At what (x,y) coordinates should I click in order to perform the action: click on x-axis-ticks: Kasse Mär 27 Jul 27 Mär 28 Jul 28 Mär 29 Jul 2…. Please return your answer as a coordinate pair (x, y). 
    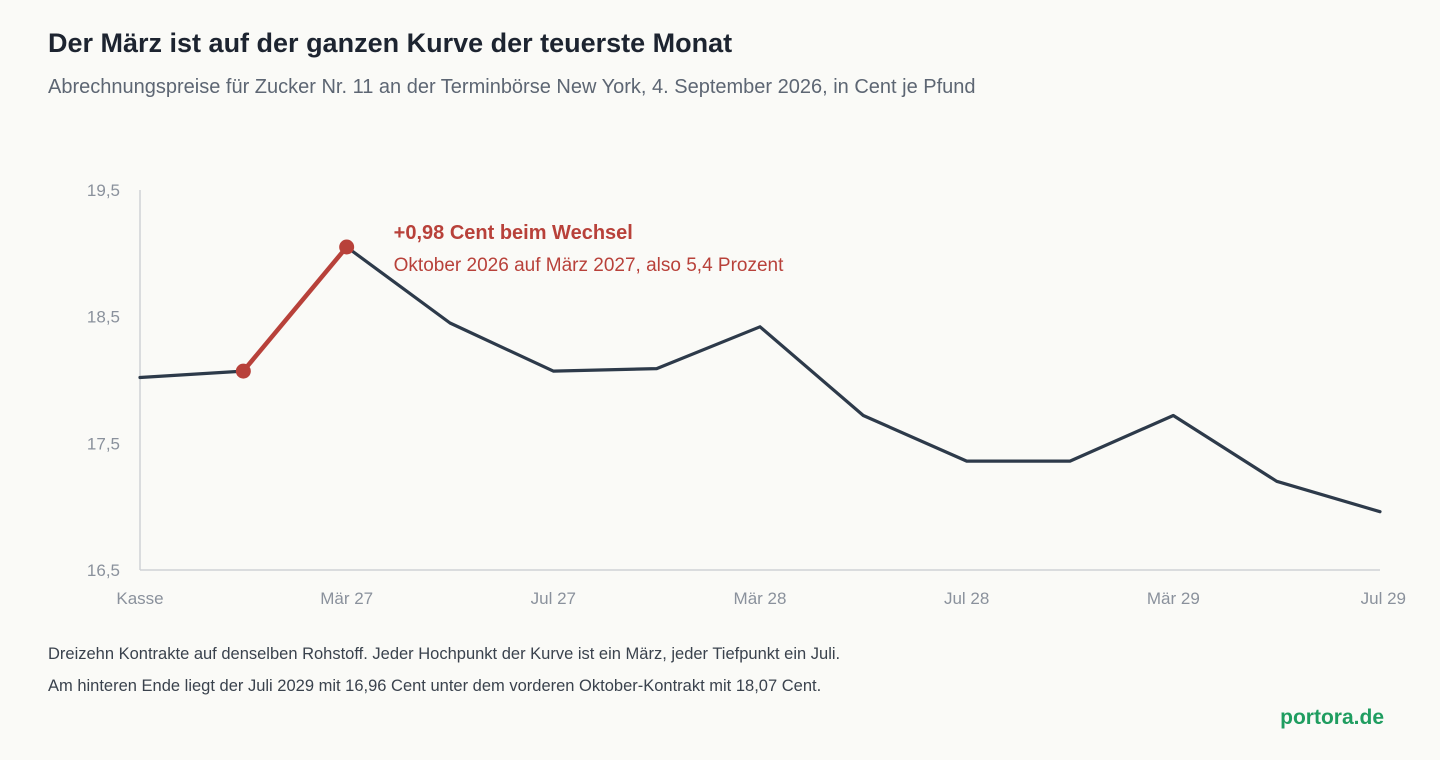
    Looking at the image, I should click on (761, 598).